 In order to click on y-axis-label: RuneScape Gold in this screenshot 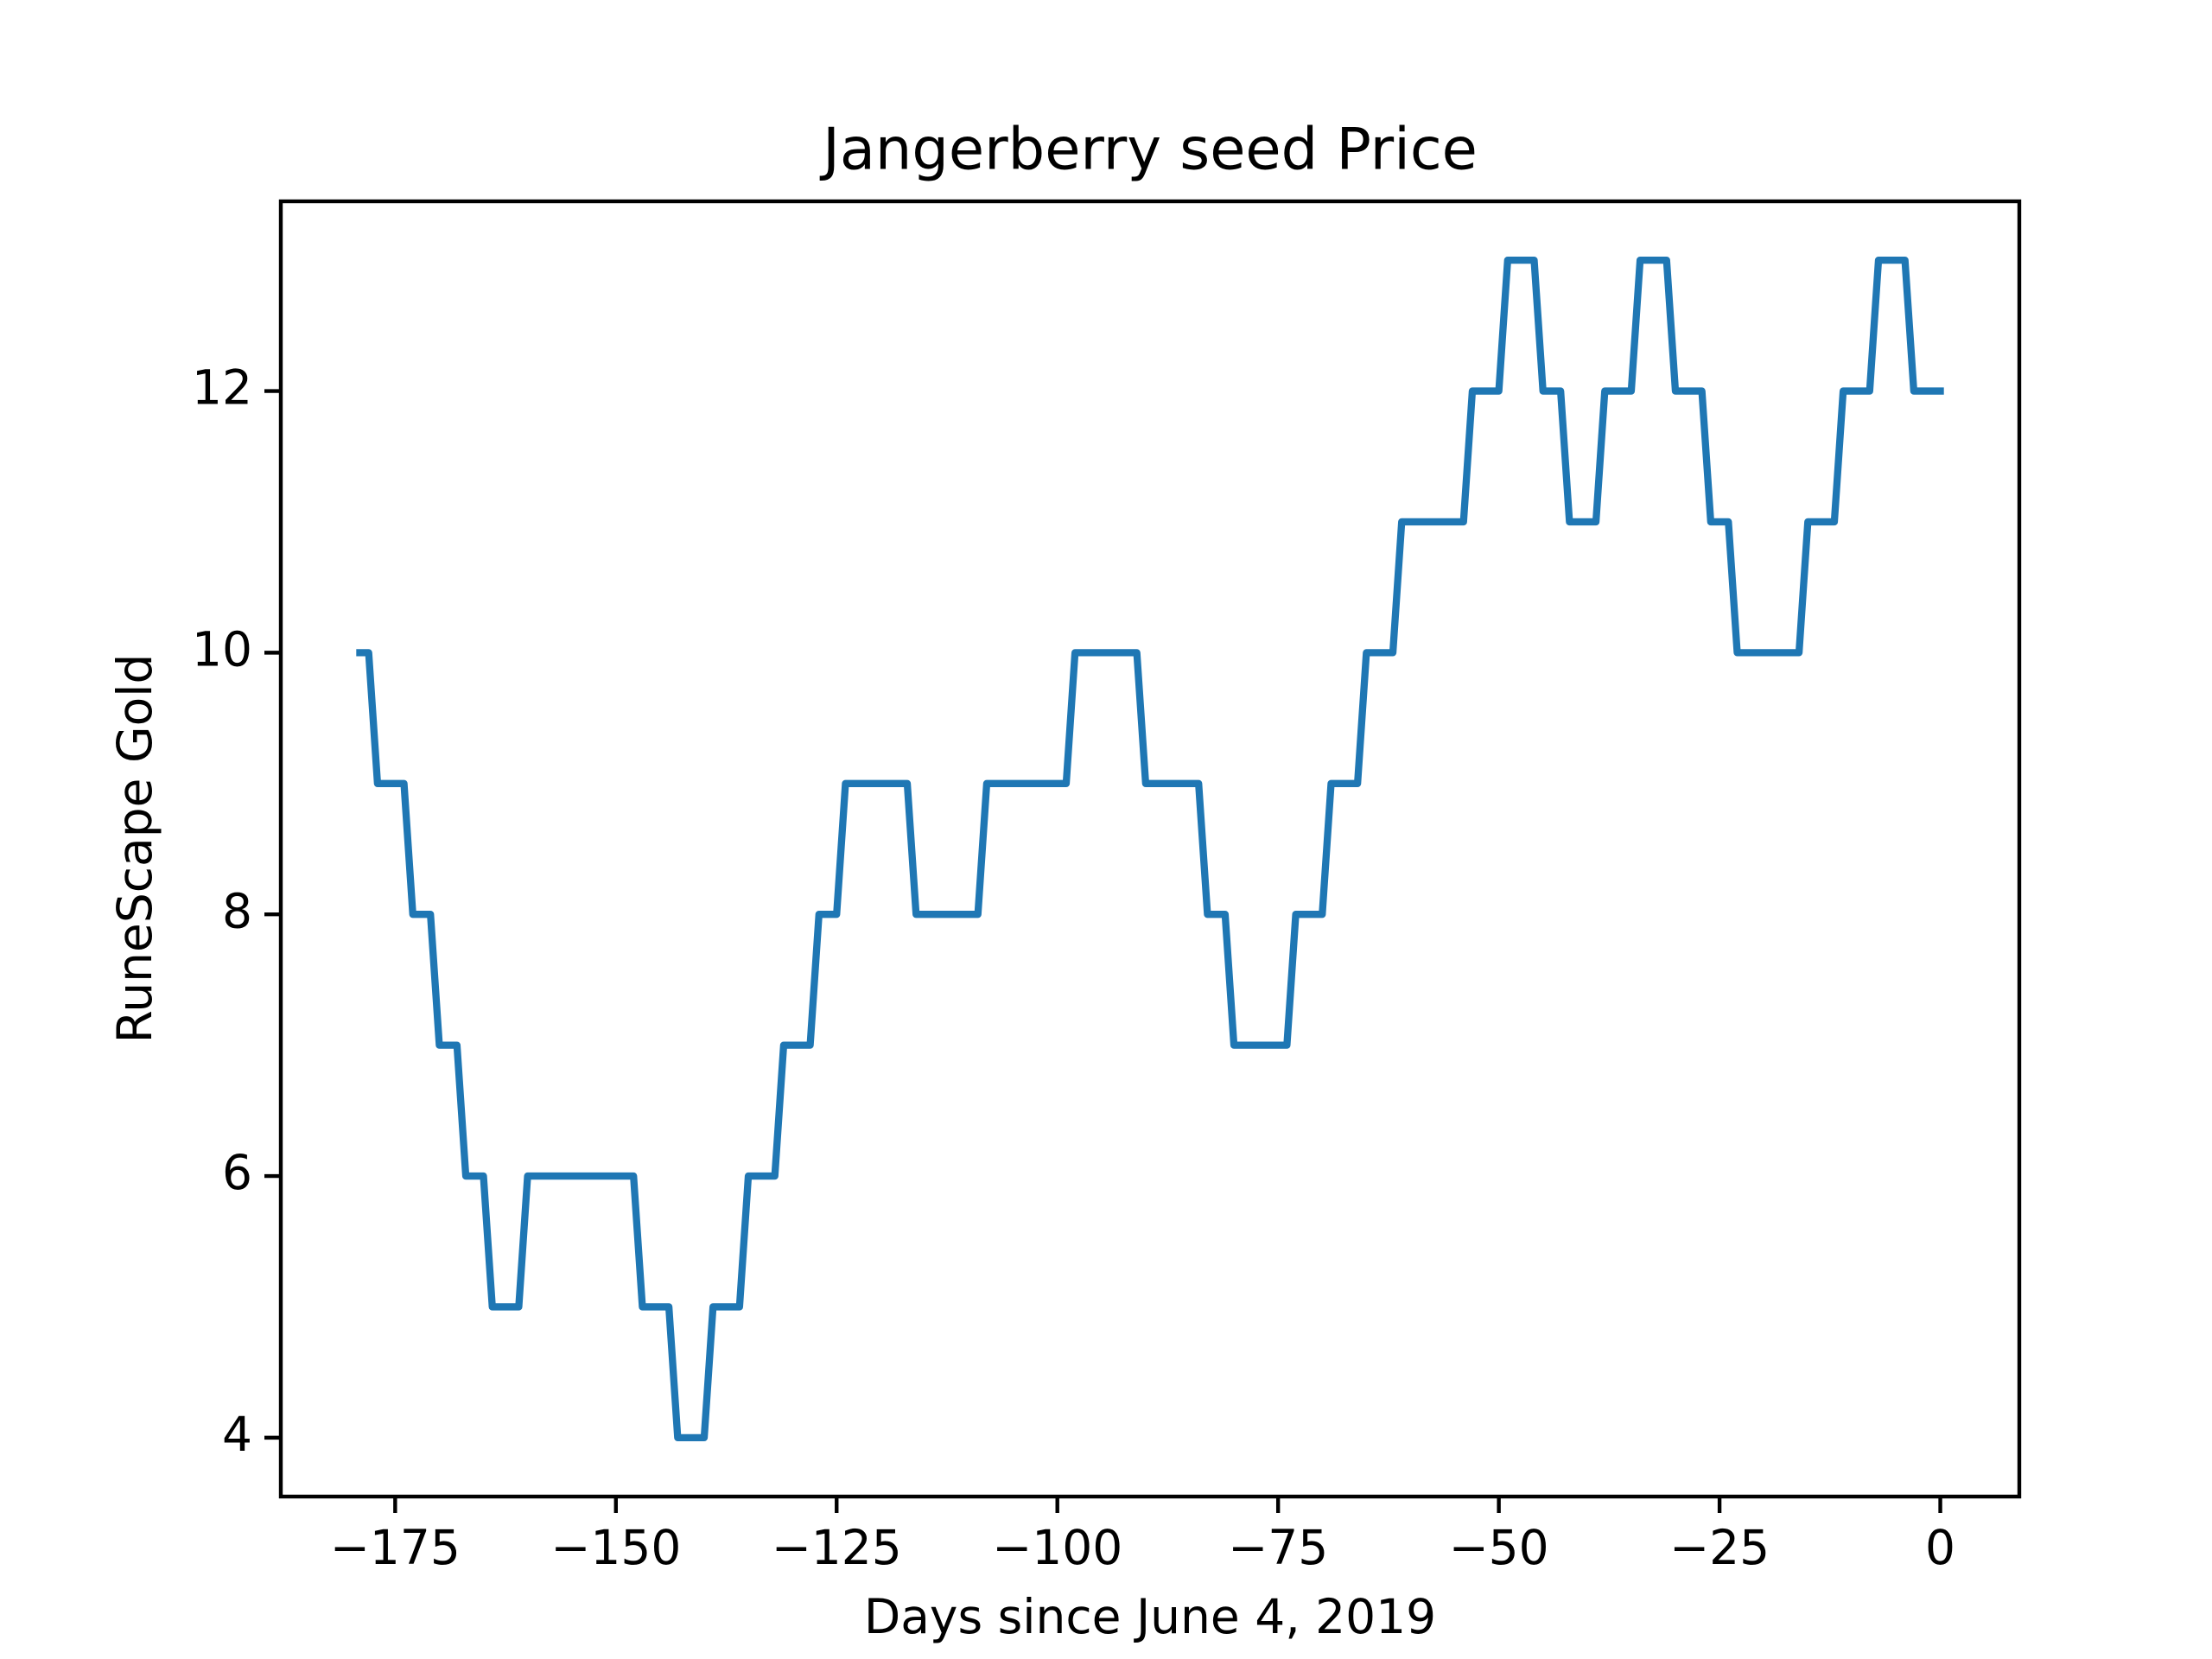, I will do `click(134, 849)`.